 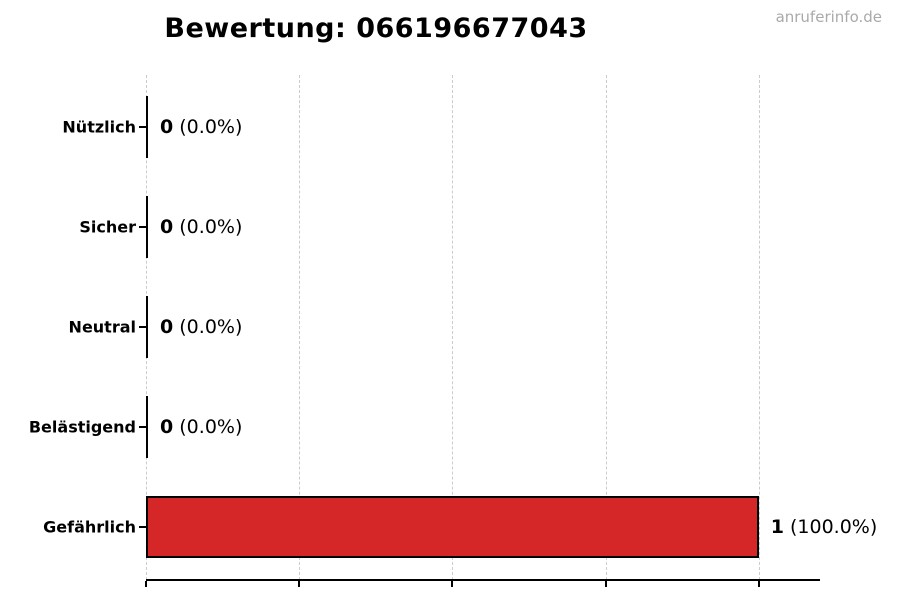 What do you see at coordinates (830, 527) in the screenshot?
I see `value-percent: (100.0%)` at bounding box center [830, 527].